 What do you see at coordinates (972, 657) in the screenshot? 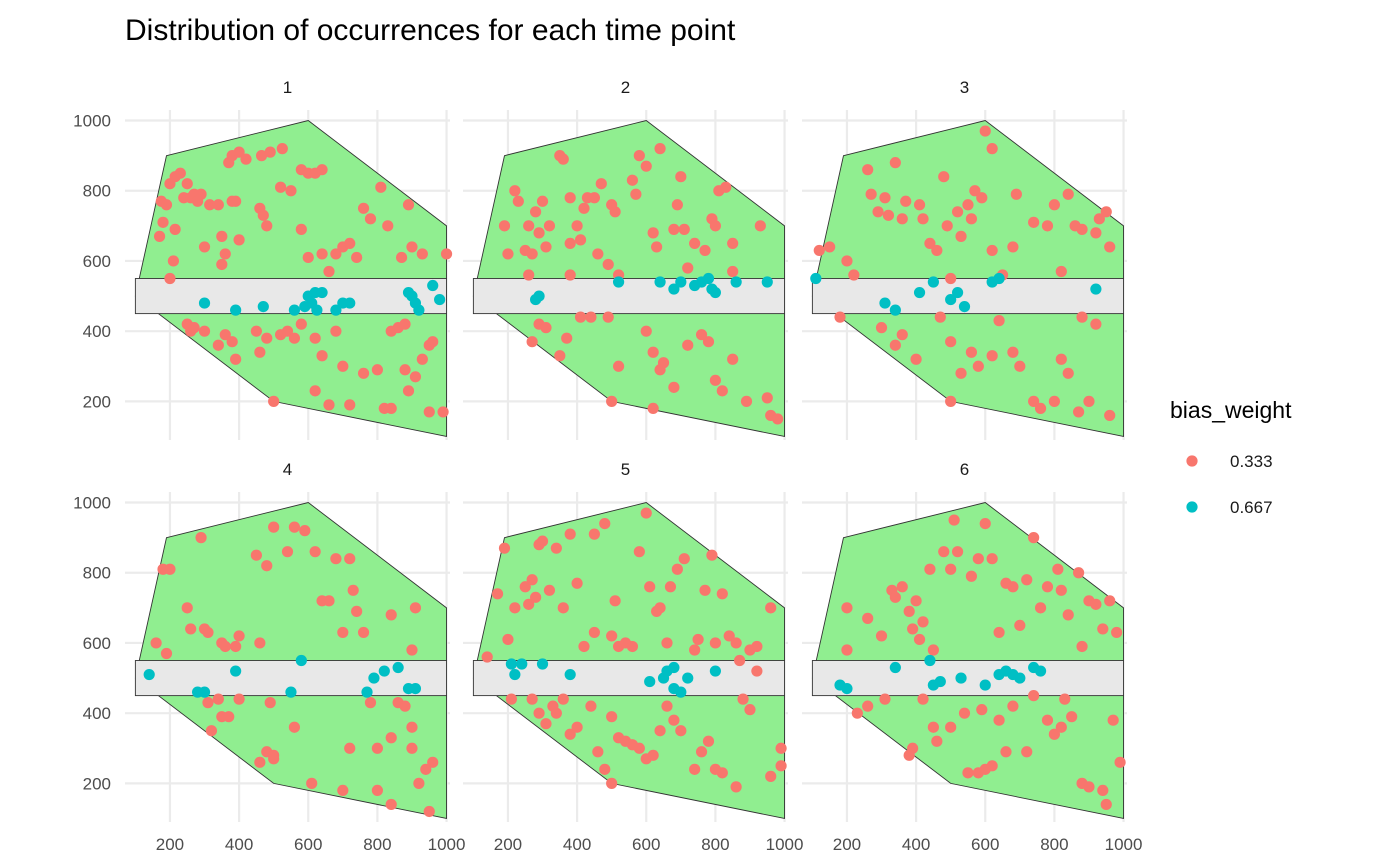
I see `facet-panel-6: 6 200 400 600 800 1000` at bounding box center [972, 657].